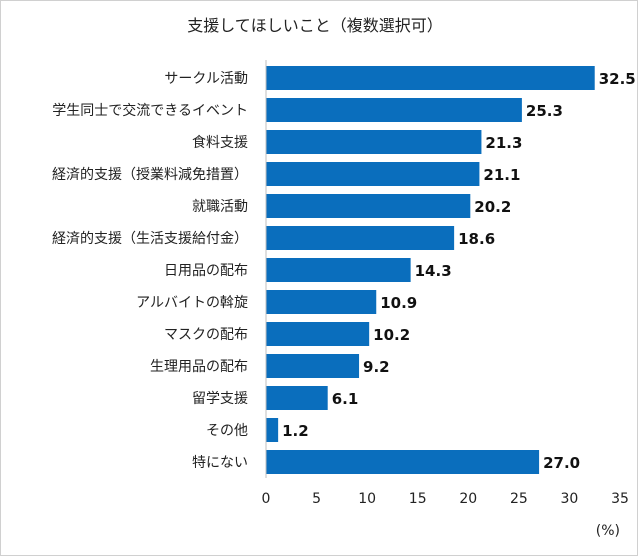 The width and height of the screenshot is (640, 558). I want to click on value-label: 6.1, so click(345, 399).